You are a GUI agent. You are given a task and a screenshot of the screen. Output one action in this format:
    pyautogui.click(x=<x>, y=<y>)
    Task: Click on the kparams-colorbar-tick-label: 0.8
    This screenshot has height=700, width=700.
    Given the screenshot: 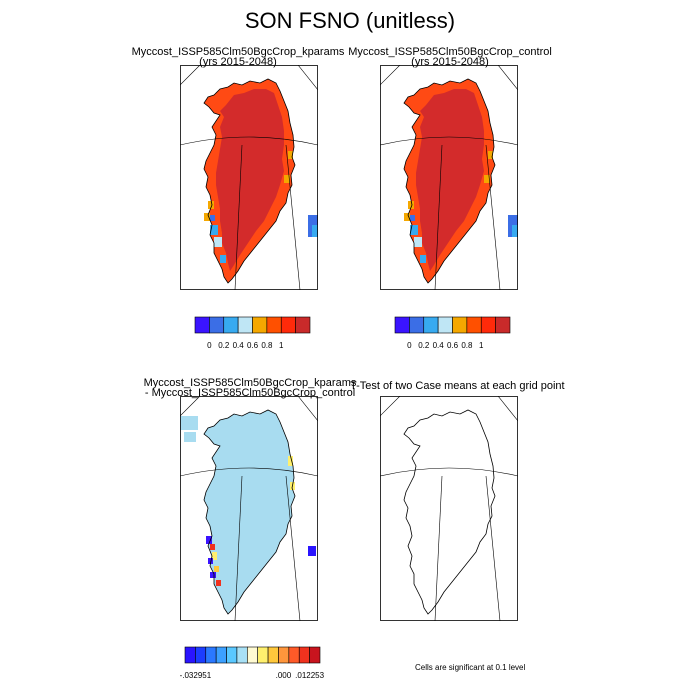 What is the action you would take?
    pyautogui.click(x=267, y=345)
    